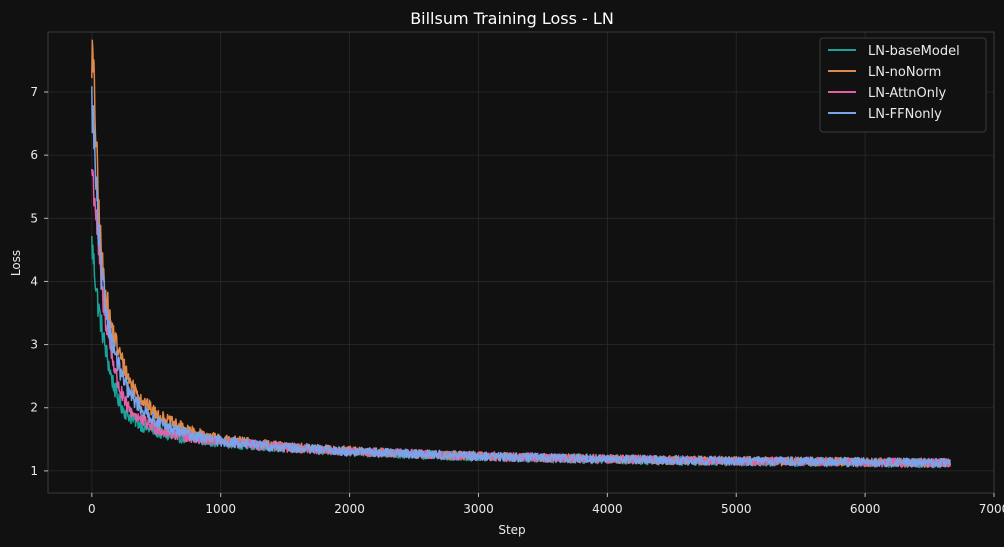 The width and height of the screenshot is (1004, 547). What do you see at coordinates (607, 509) in the screenshot?
I see `x-tick-label: 4000` at bounding box center [607, 509].